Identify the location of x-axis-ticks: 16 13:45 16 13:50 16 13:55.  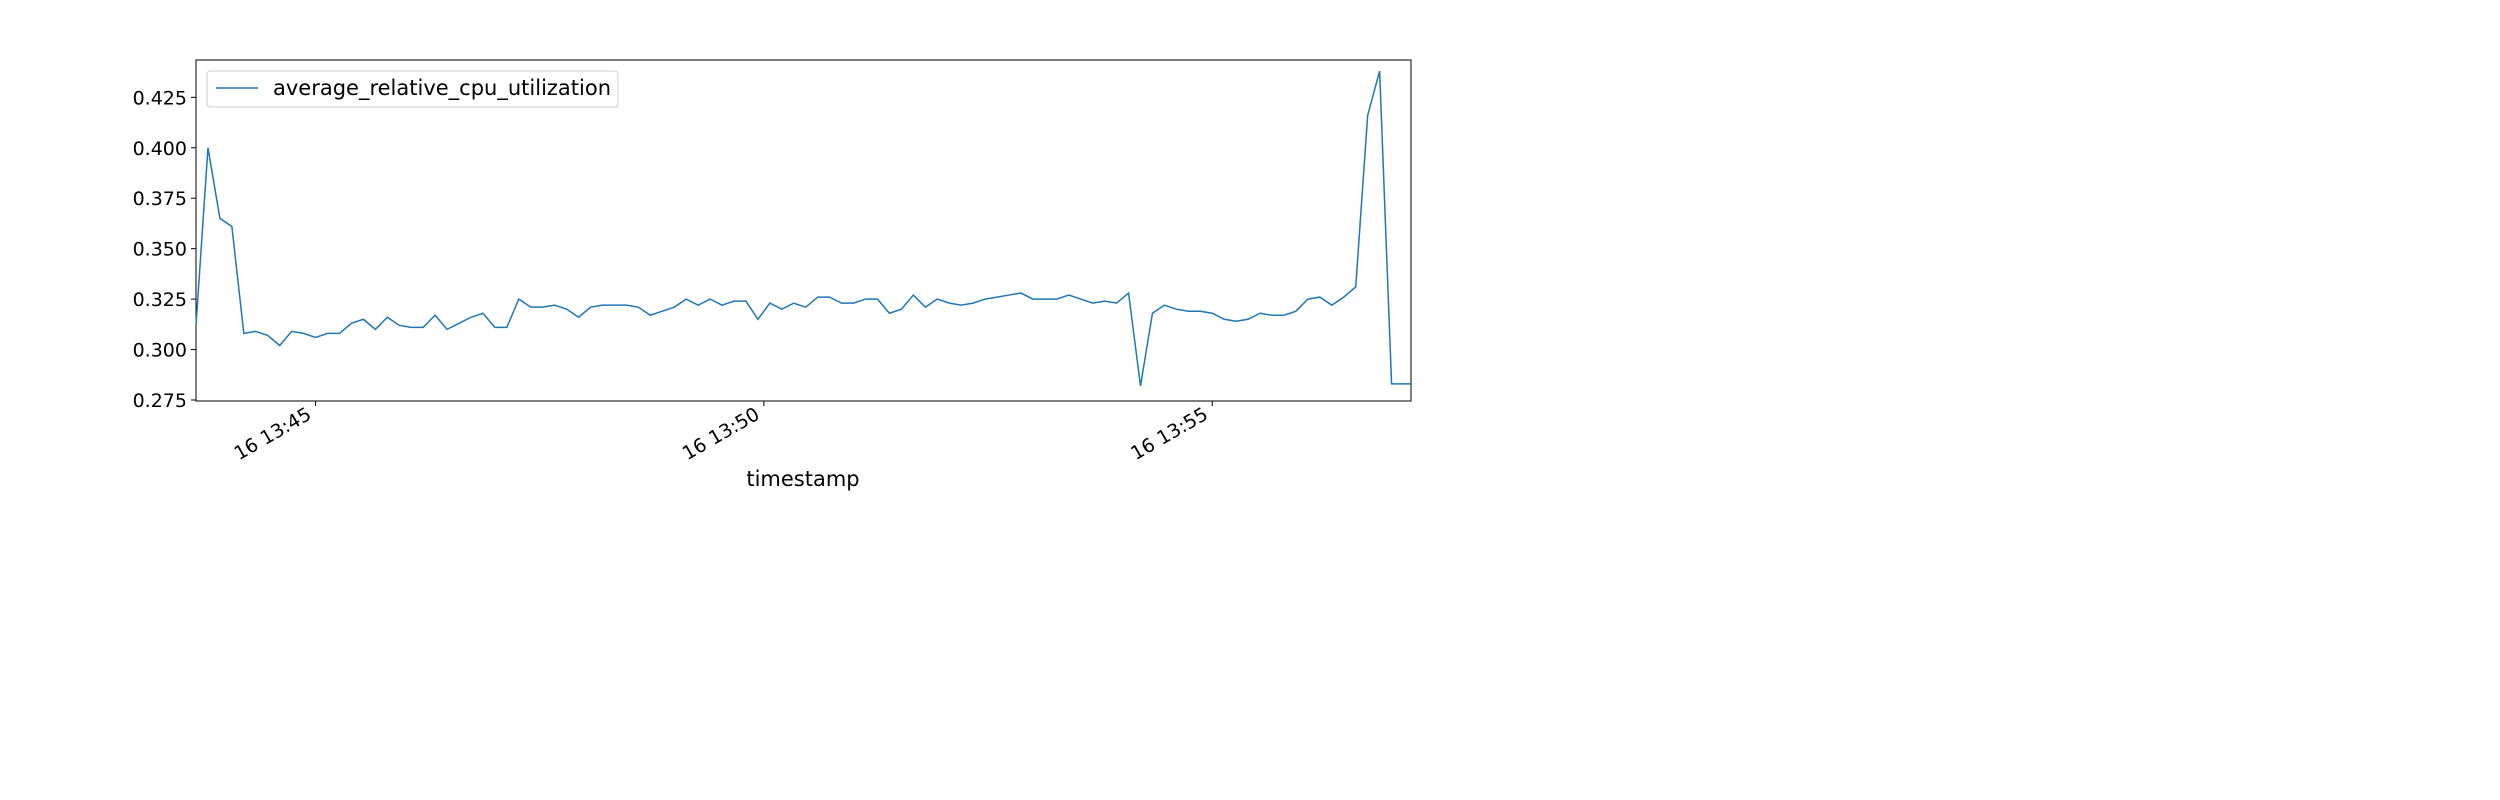
(721, 433).